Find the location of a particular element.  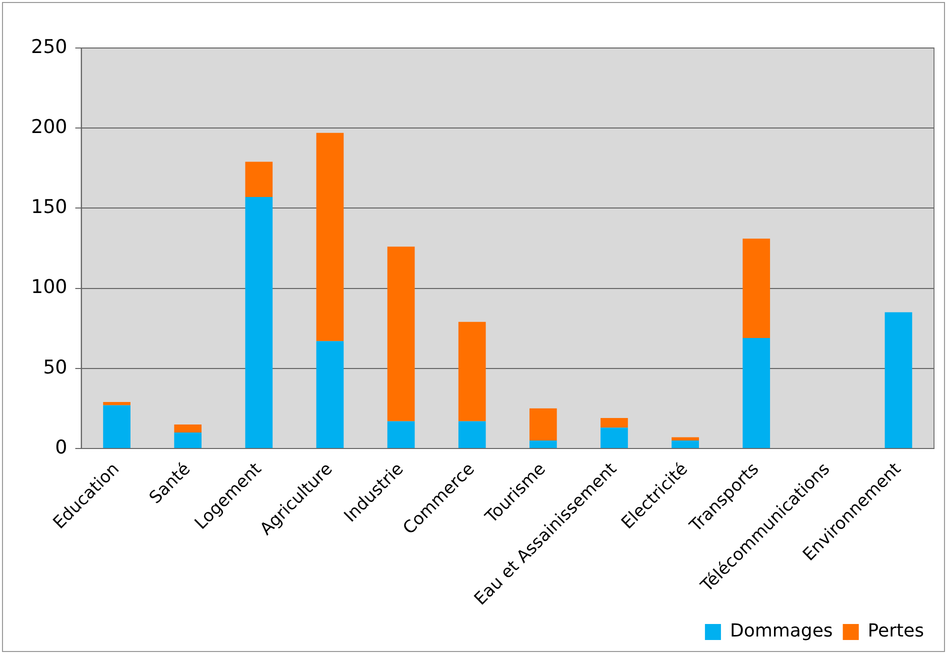

y-tick-label: 200 is located at coordinates (49, 127).